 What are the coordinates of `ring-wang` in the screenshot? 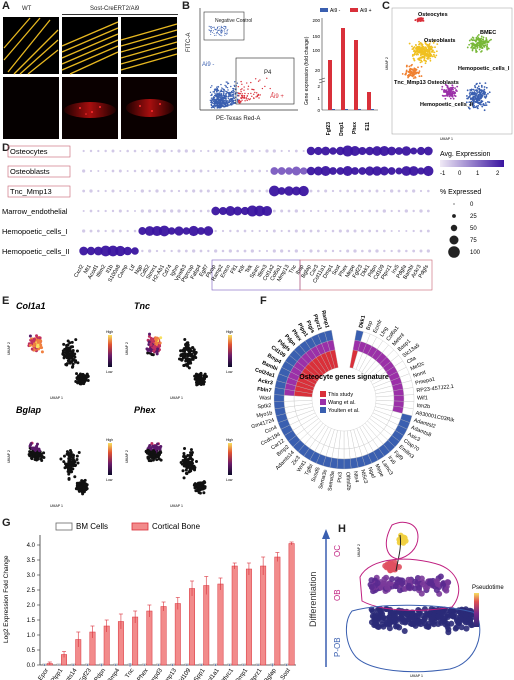 It's located at (399, 398).